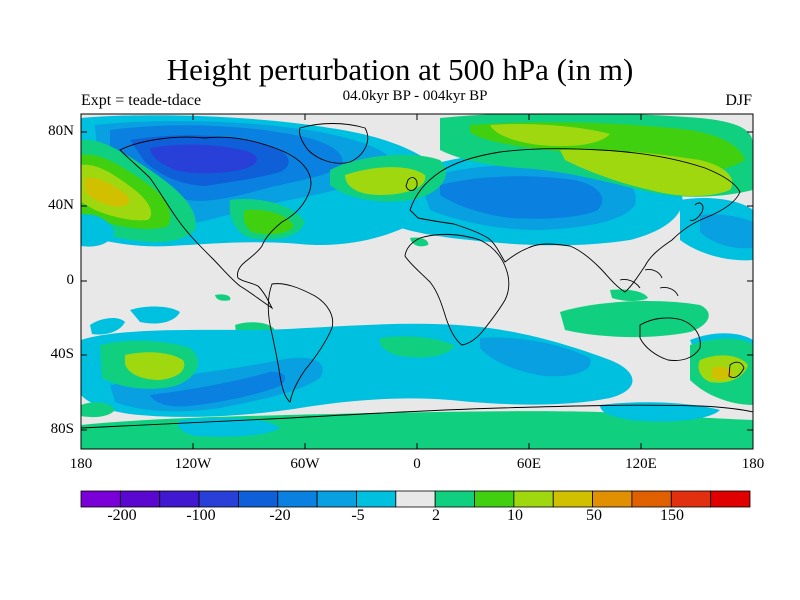 The image size is (800, 600). What do you see at coordinates (417, 416) in the screenshot?
I see `coastline-antarctica` at bounding box center [417, 416].